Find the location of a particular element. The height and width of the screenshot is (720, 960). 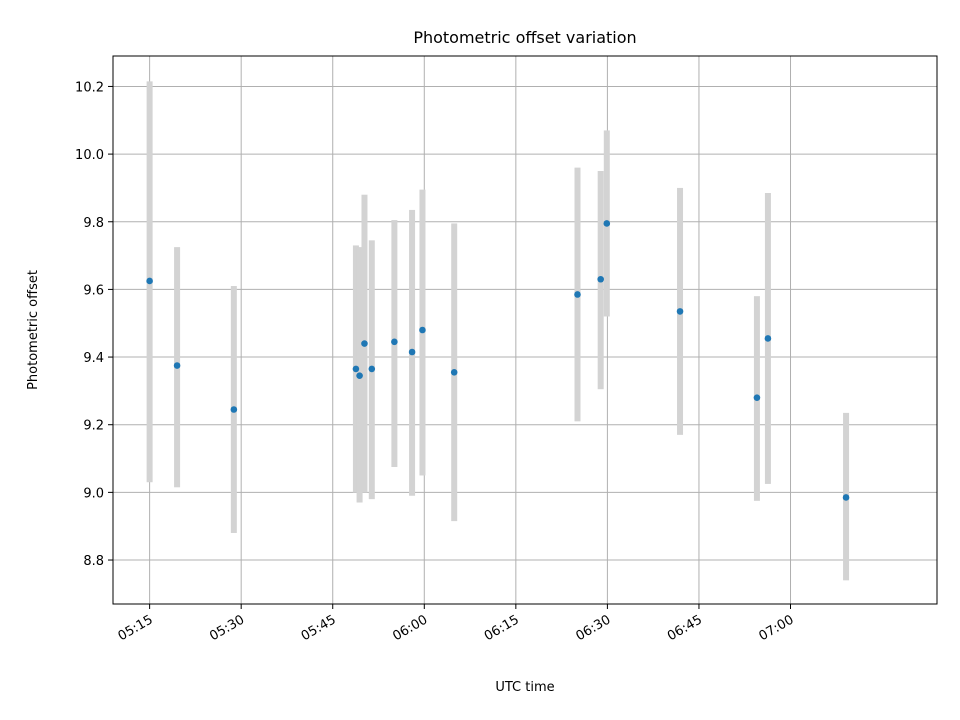

y-tick-label: 9.2 is located at coordinates (93, 426).